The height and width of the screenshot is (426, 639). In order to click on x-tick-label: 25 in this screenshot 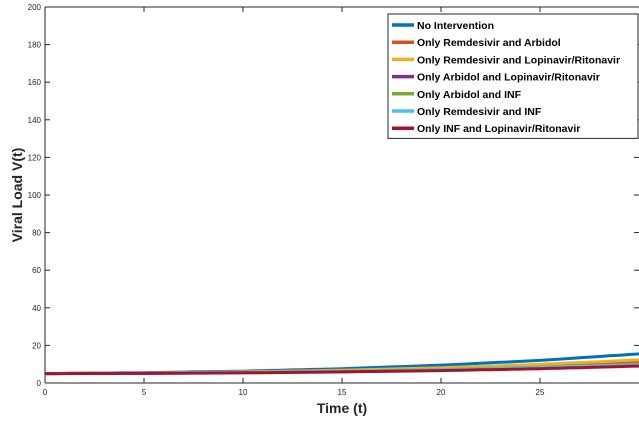, I will do `click(540, 392)`.